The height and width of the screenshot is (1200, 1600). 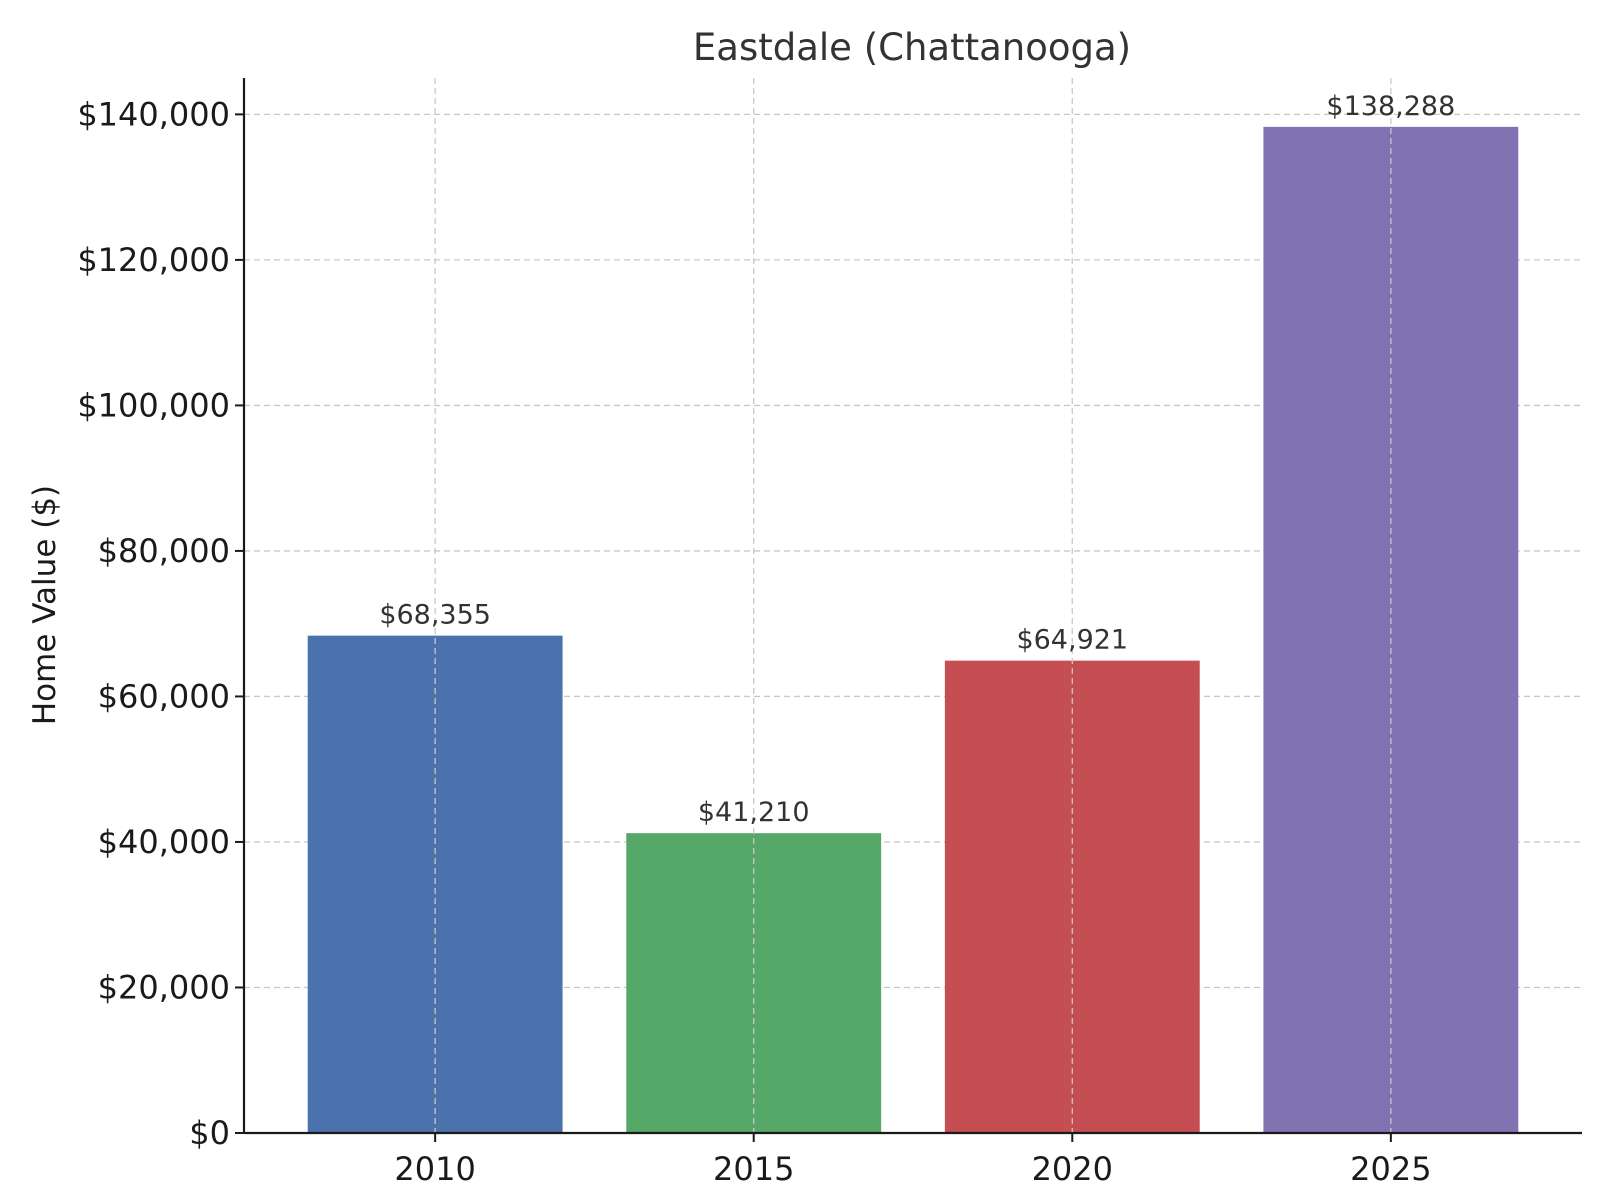 What do you see at coordinates (753, 1169) in the screenshot?
I see `x-tick-label: 2015` at bounding box center [753, 1169].